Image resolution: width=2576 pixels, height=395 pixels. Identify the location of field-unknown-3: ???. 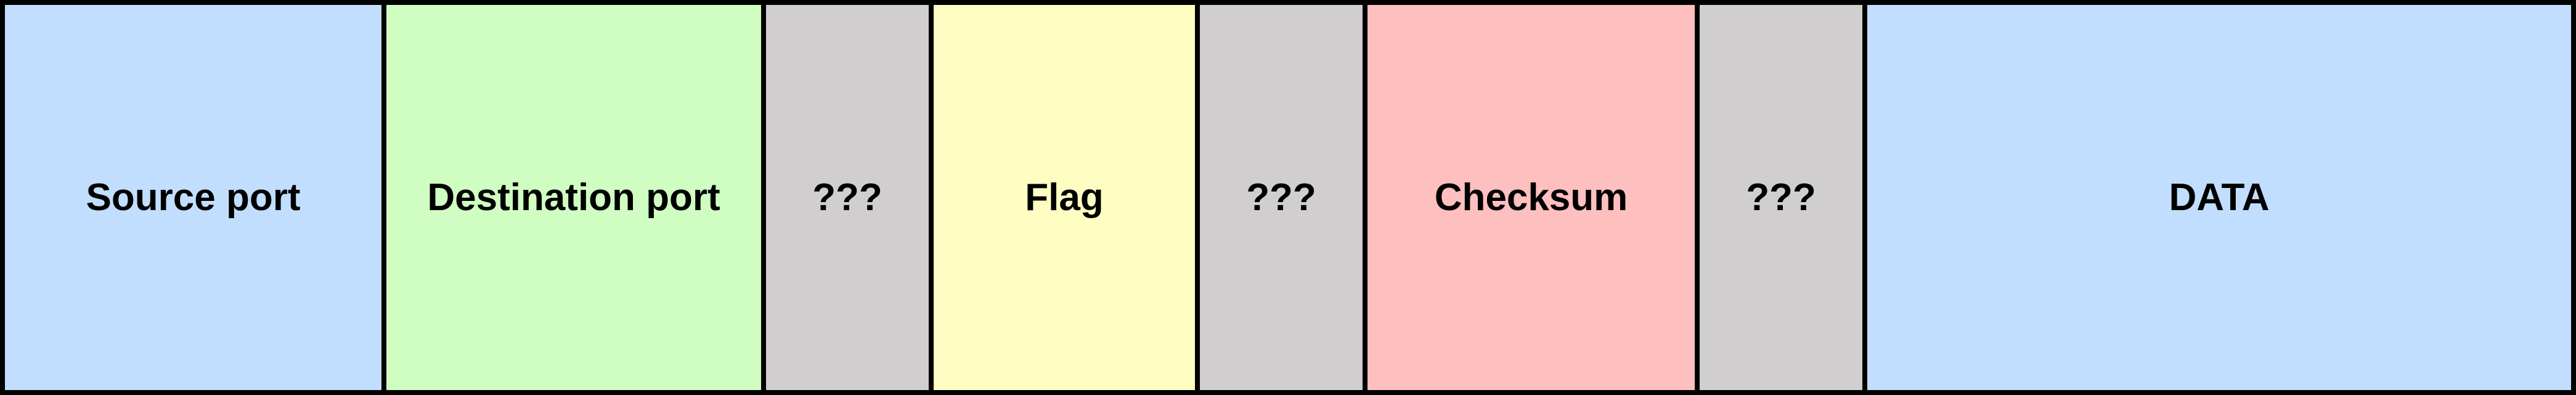
(1784, 197).